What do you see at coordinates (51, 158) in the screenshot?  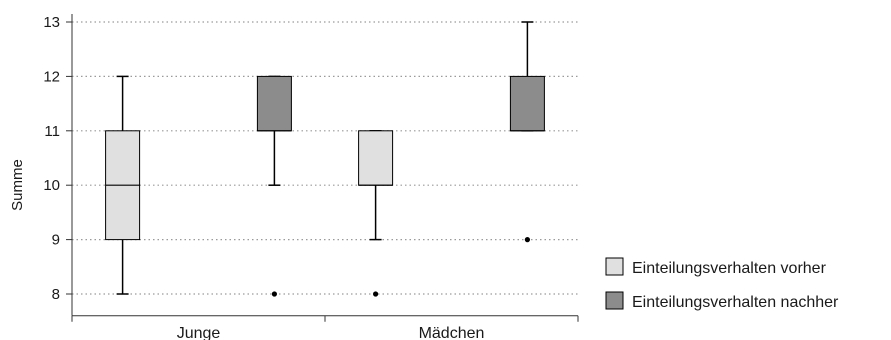 I see `y-tick-labels: 8 9 10 11 12 13` at bounding box center [51, 158].